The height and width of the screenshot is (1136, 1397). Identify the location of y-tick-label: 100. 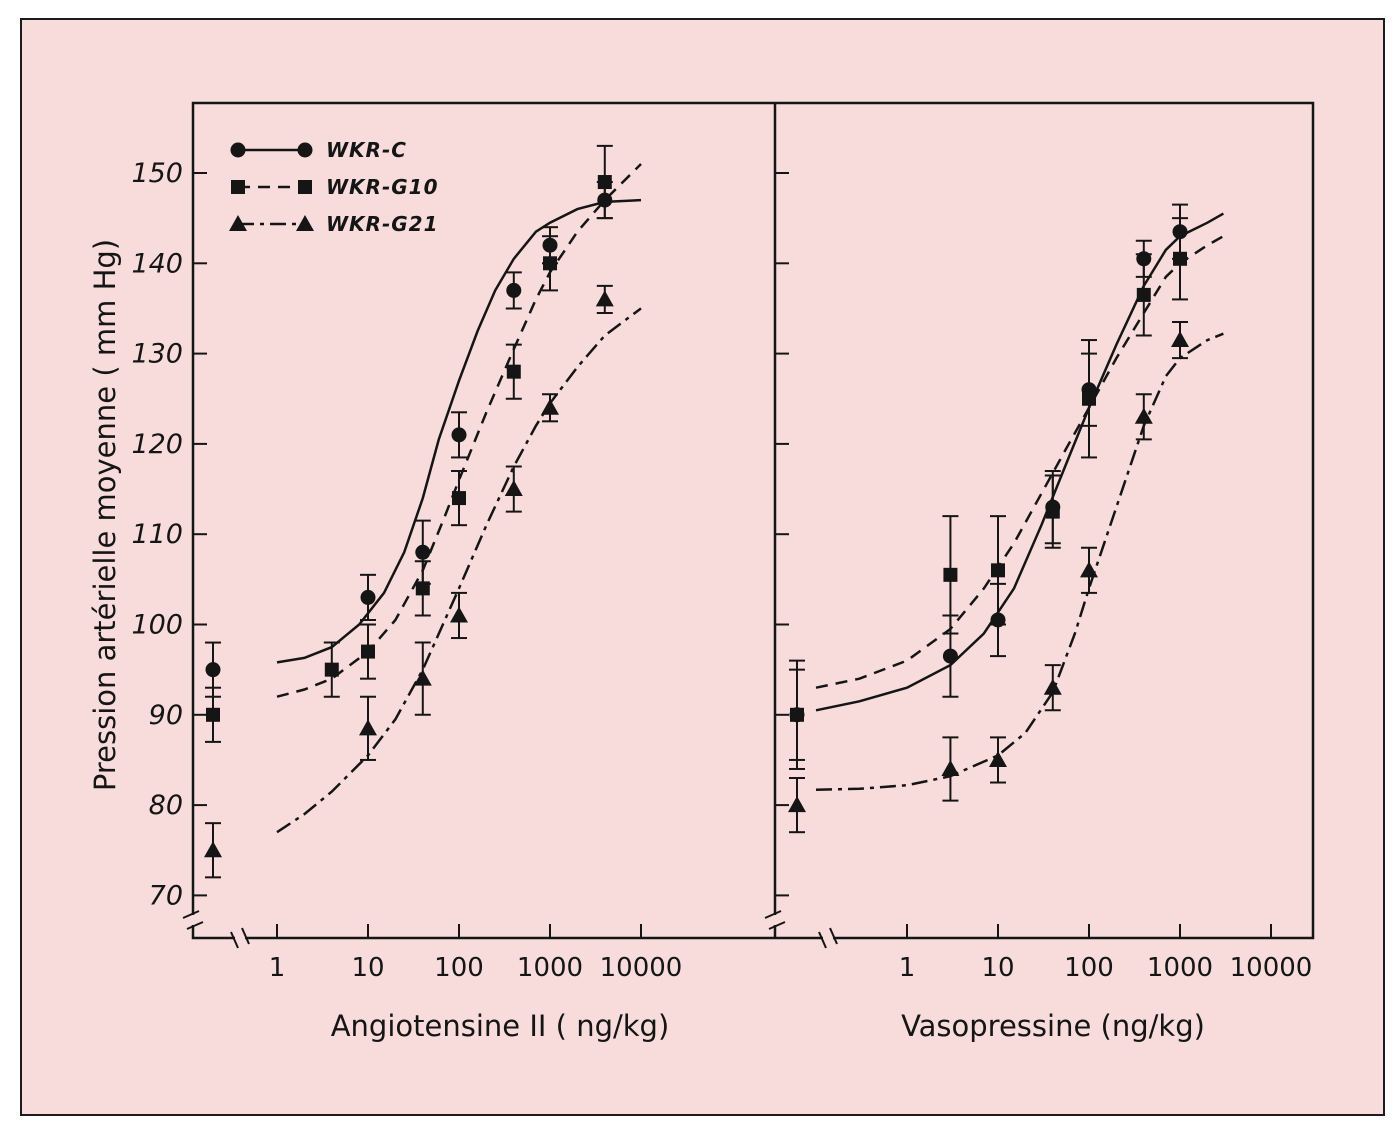
(157, 625).